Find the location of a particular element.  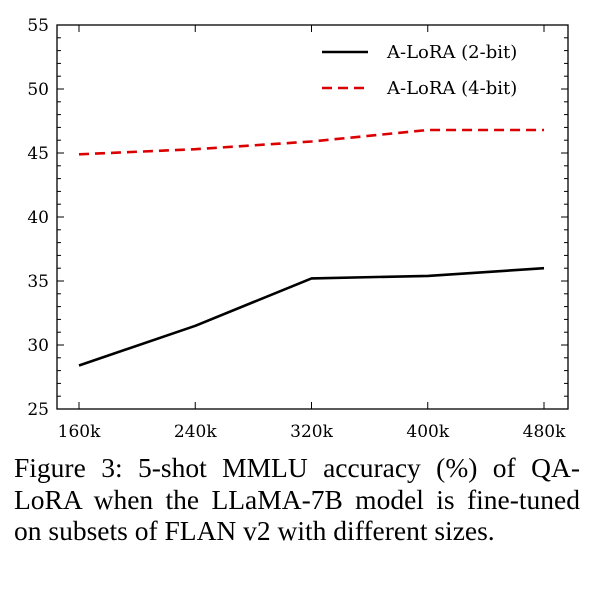

x-tick-label: 320k is located at coordinates (311, 432).